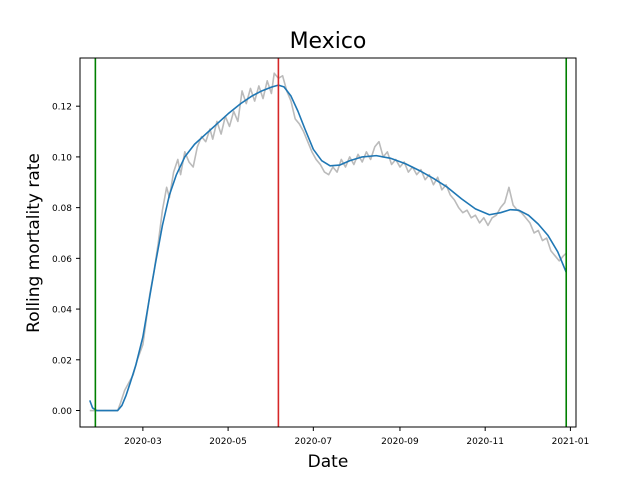 This screenshot has width=640, height=480. Describe the element at coordinates (62, 108) in the screenshot. I see `y-tick-label: 0.12` at that location.